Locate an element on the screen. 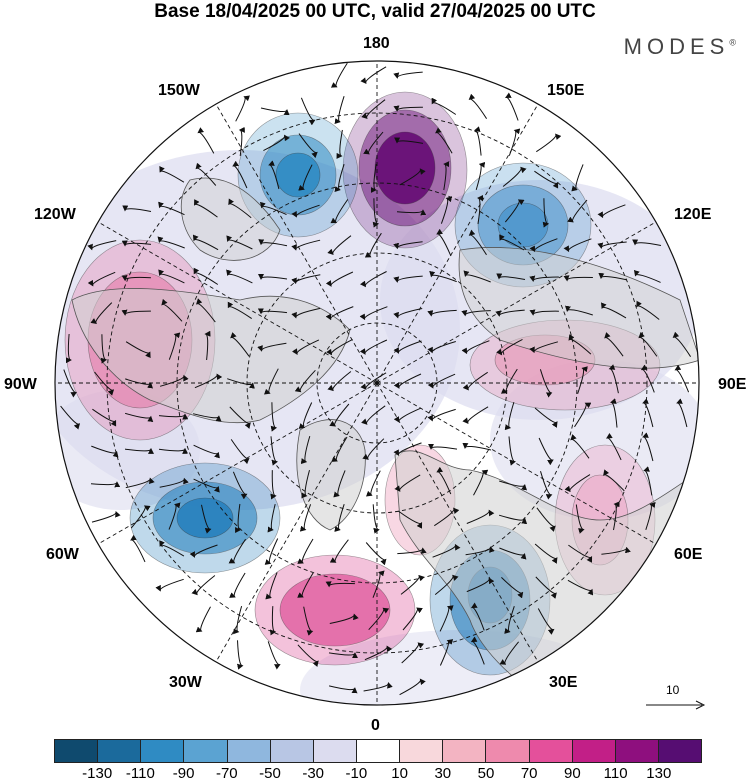 Image resolution: width=750 pixels, height=783 pixels. colorbar-tick-label: 50 is located at coordinates (486, 773).